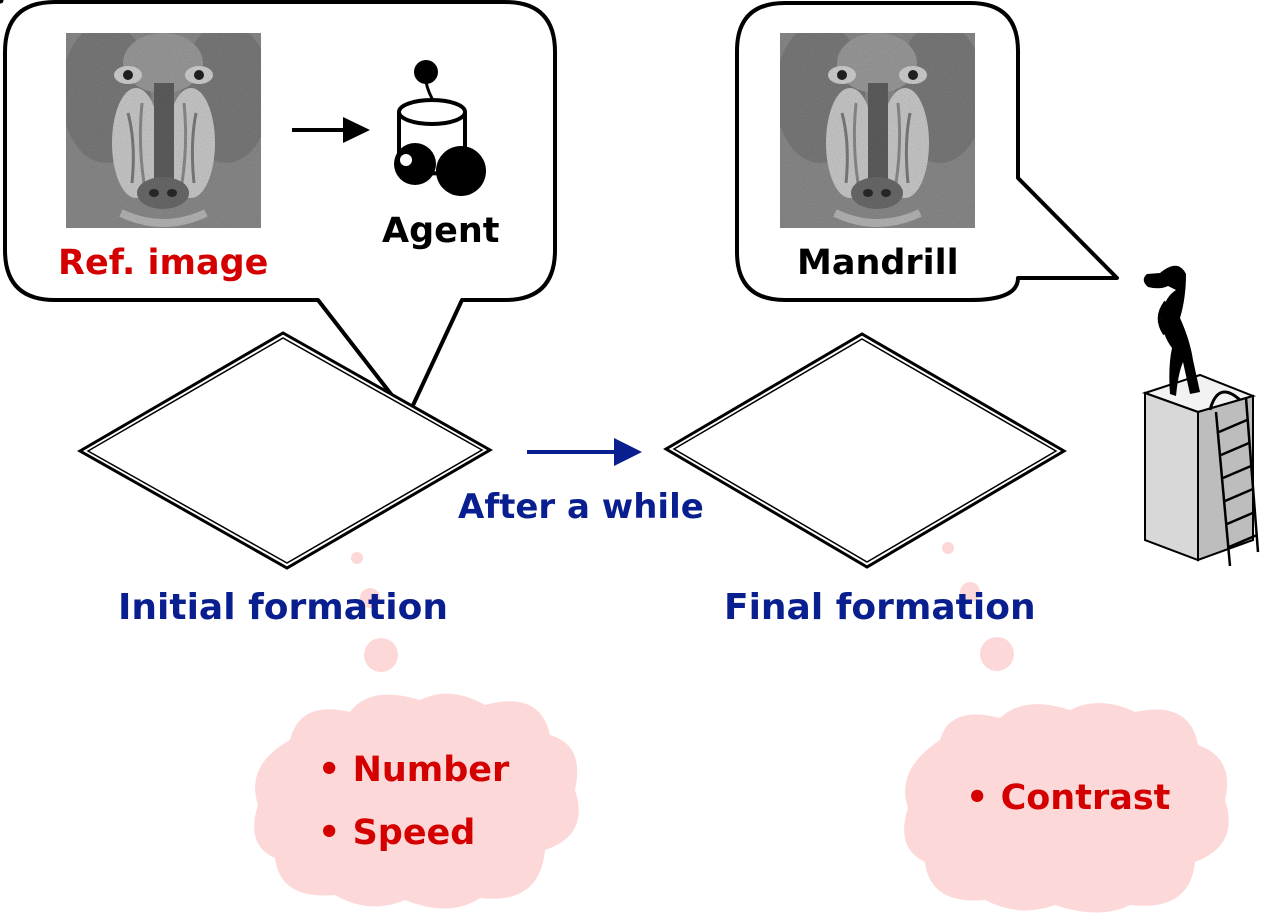  What do you see at coordinates (166, 125) in the screenshot?
I see `ref-image-photo` at bounding box center [166, 125].